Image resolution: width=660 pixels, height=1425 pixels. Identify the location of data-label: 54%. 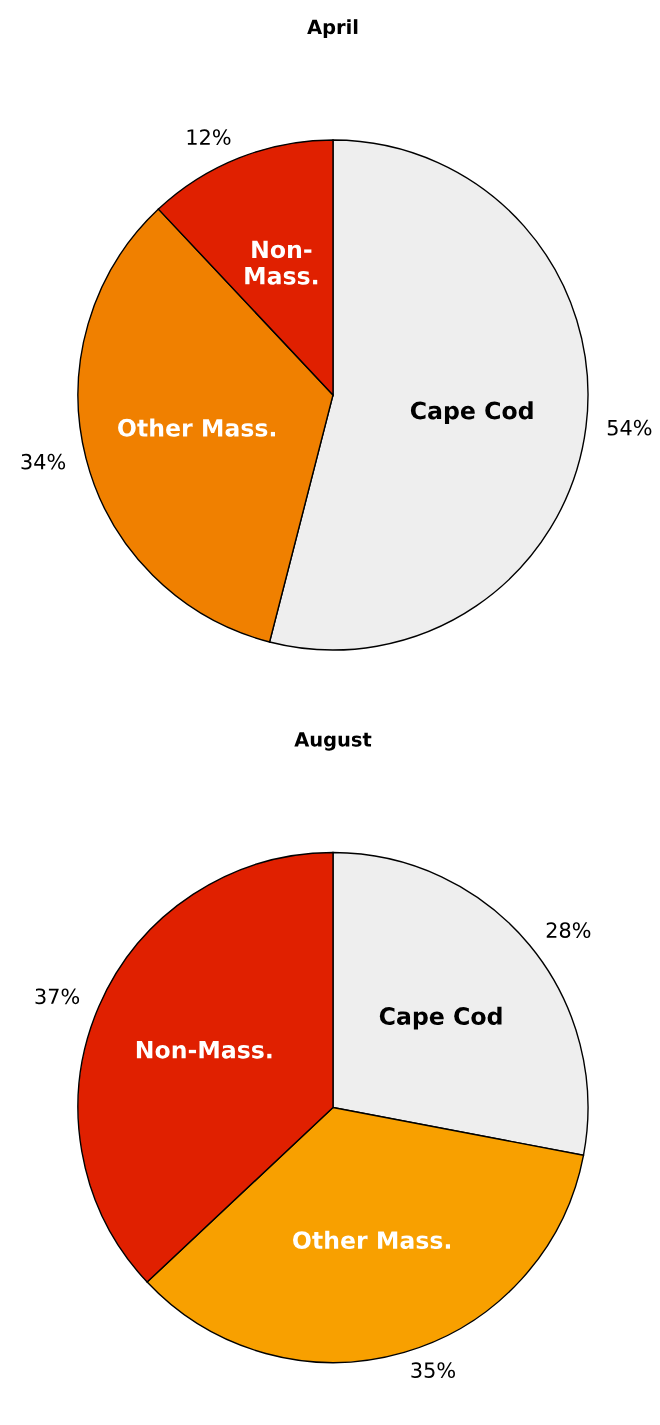
(629, 427).